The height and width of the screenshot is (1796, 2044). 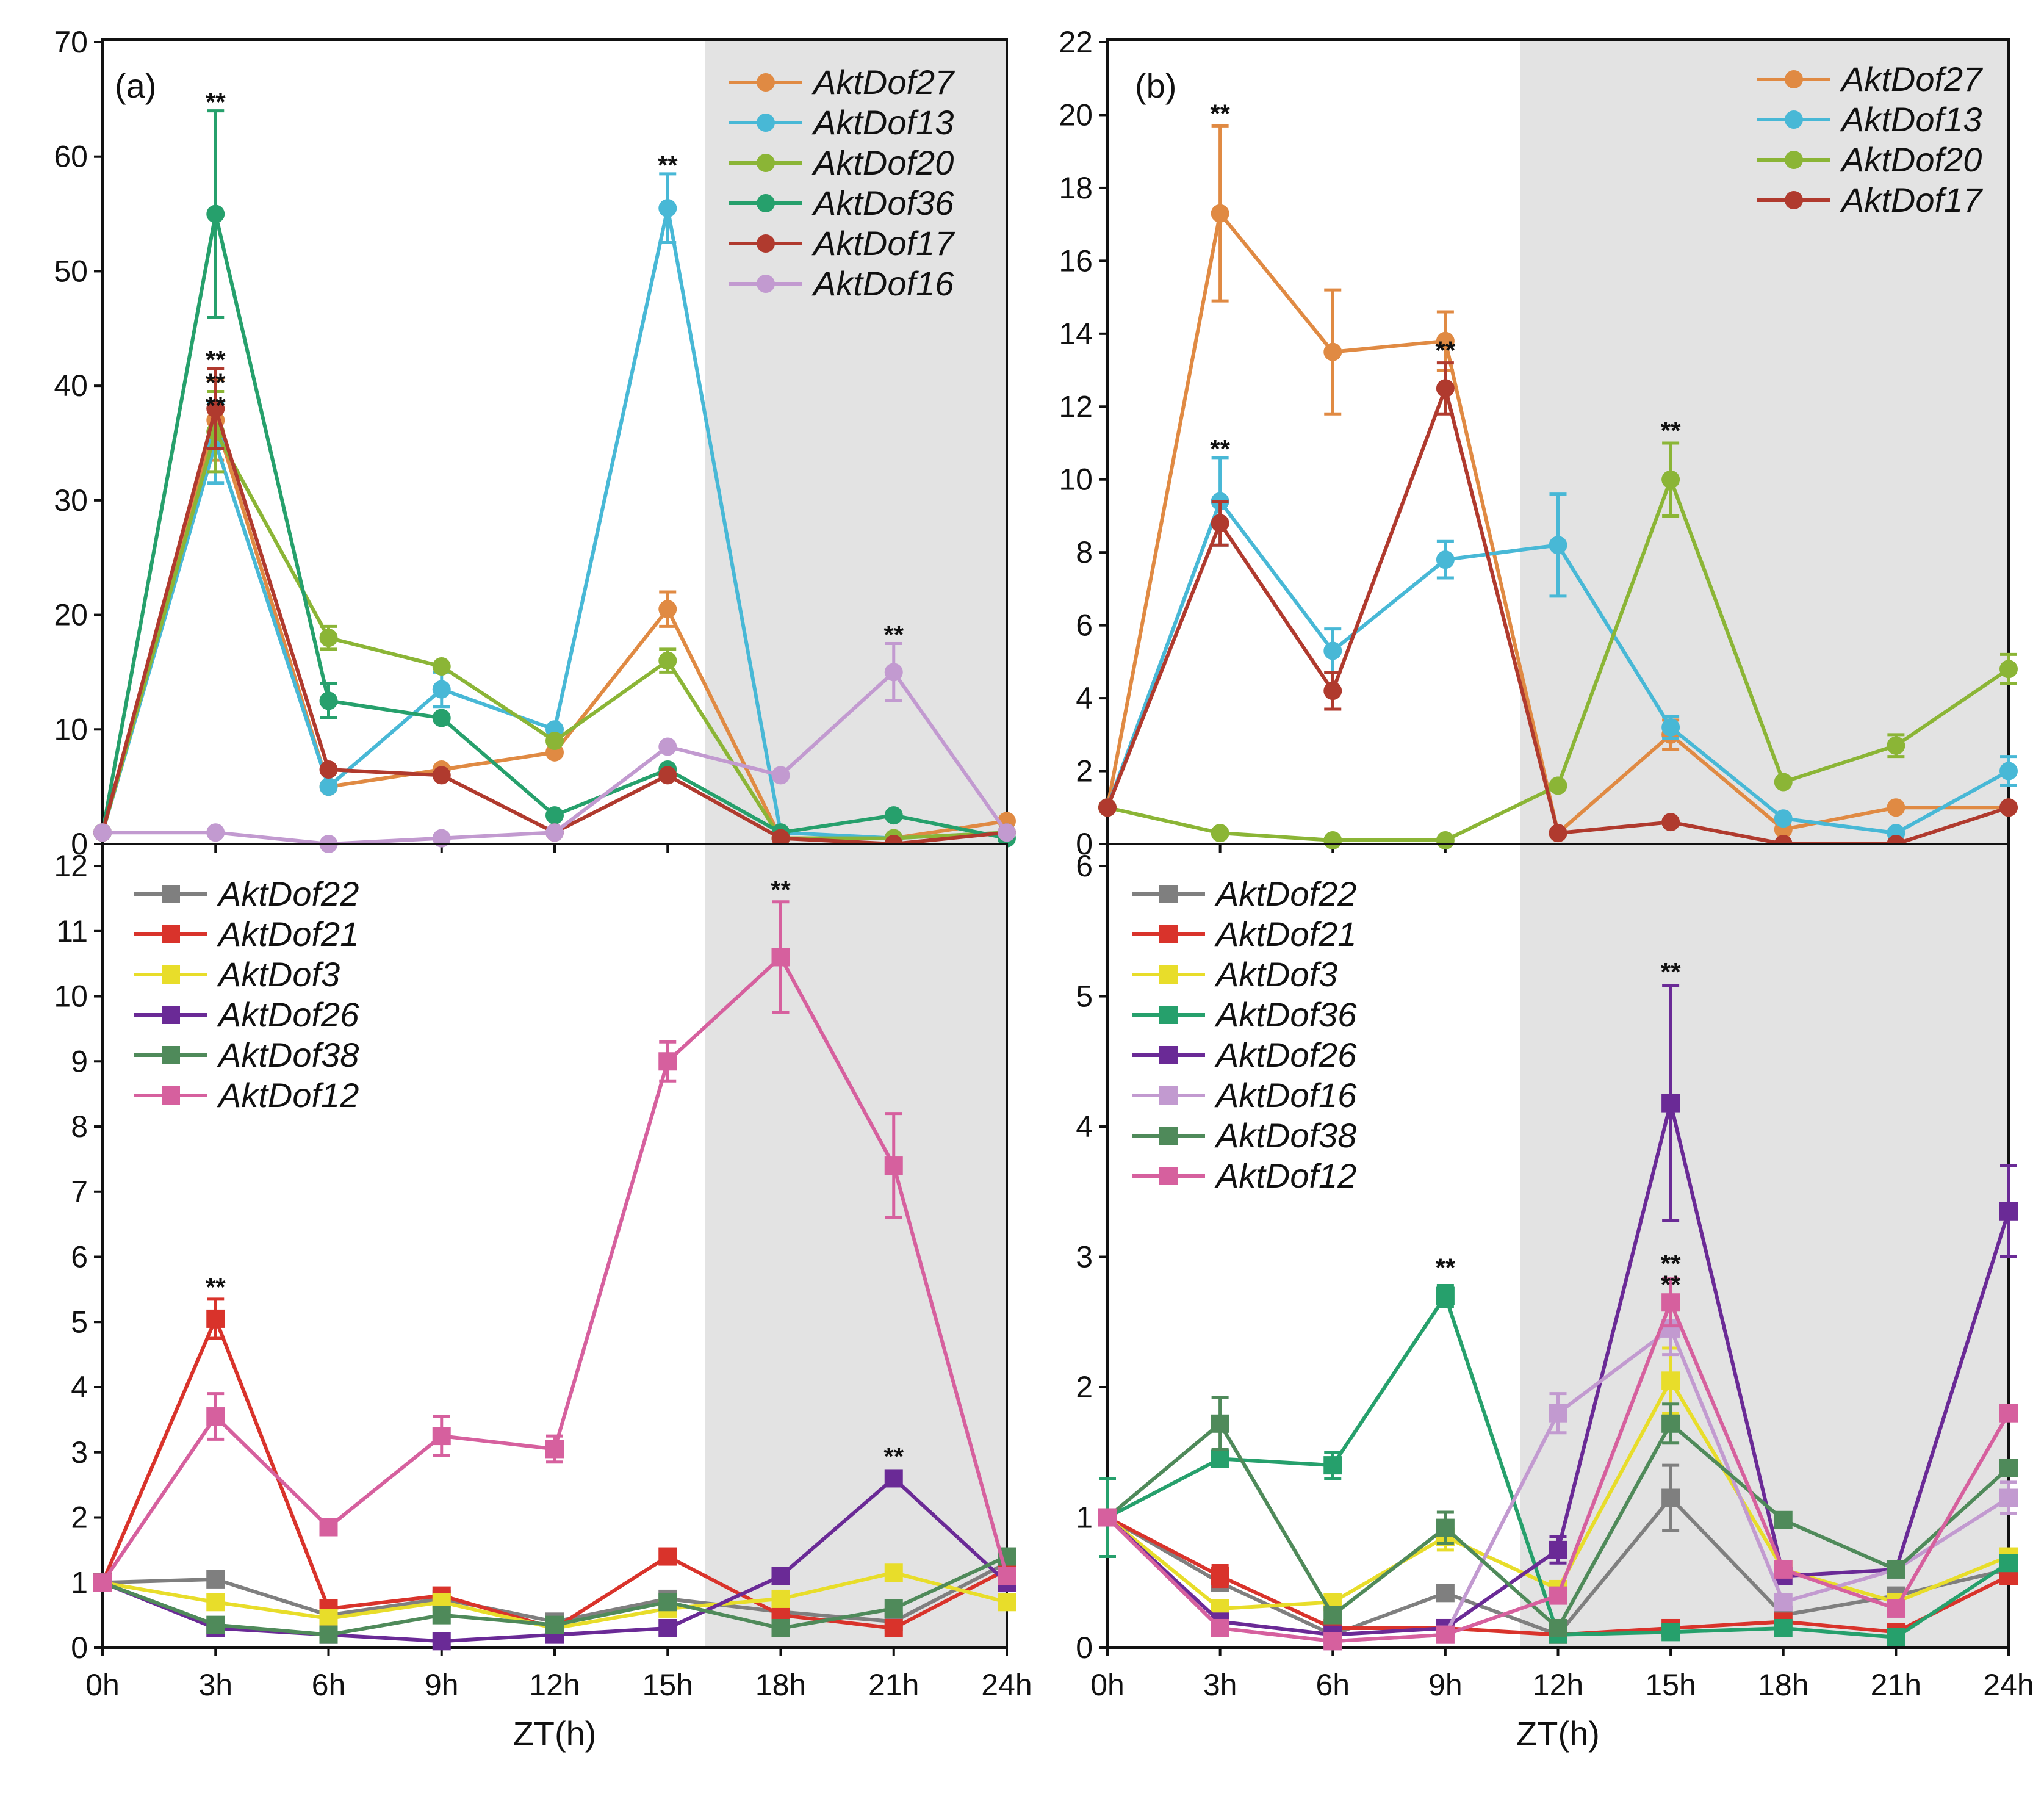 What do you see at coordinates (1671, 1685) in the screenshot?
I see `x-tick-label: 15h` at bounding box center [1671, 1685].